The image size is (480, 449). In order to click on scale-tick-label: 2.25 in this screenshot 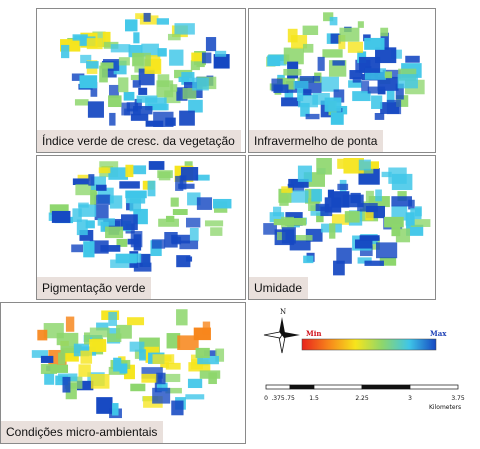, I will do `click(362, 398)`.